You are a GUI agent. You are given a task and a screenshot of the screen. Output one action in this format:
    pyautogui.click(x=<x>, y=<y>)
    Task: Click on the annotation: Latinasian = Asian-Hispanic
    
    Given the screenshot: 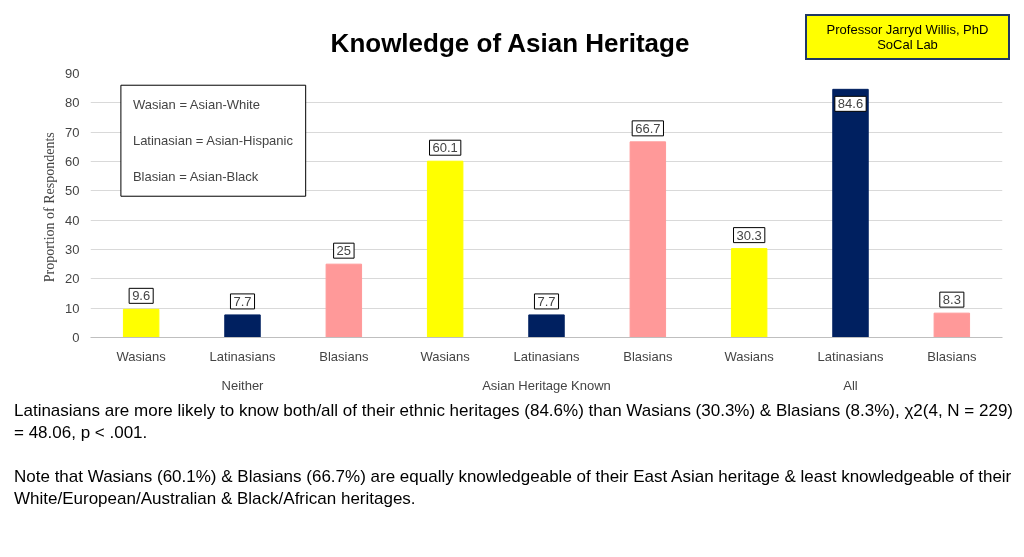 What is the action you would take?
    pyautogui.click(x=213, y=141)
    